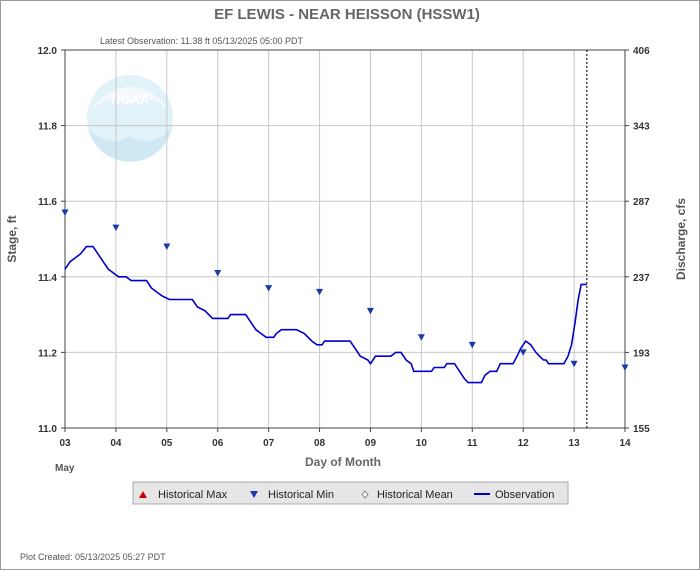 The height and width of the screenshot is (570, 700). Describe the element at coordinates (167, 443) in the screenshot. I see `x-tick-label: 05` at that location.